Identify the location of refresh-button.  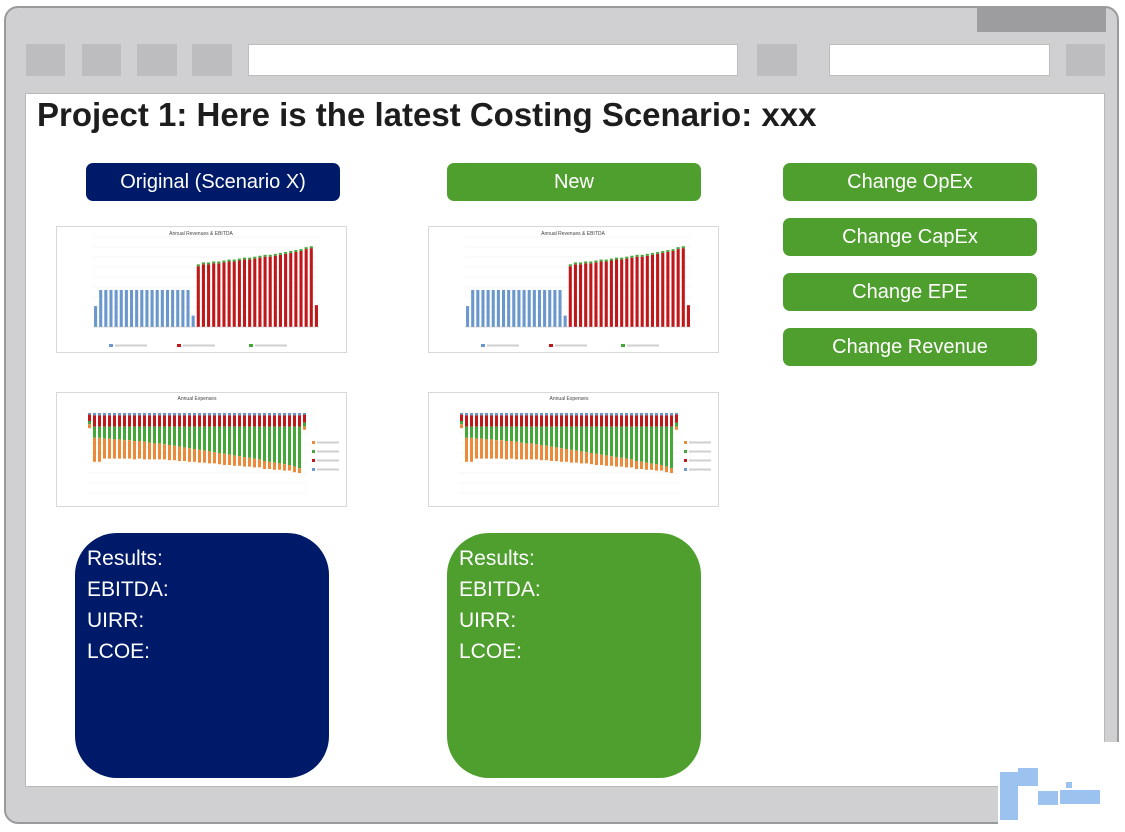
(157, 60).